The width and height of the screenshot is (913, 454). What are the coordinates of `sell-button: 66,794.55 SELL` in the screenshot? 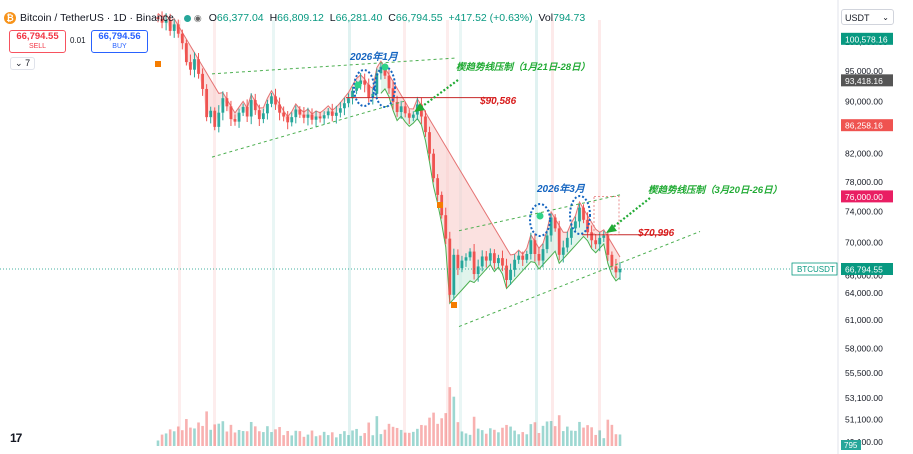 It's located at (37, 41).